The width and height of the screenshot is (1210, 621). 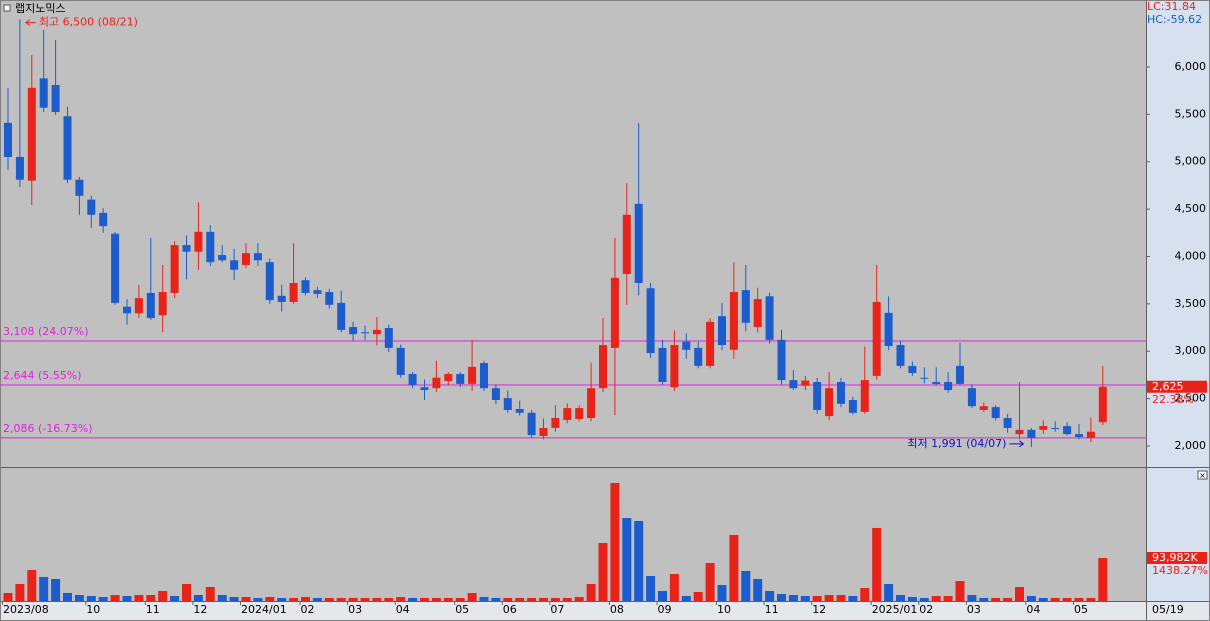 What do you see at coordinates (617, 609) in the screenshot?
I see `x-tick-label: 08` at bounding box center [617, 609].